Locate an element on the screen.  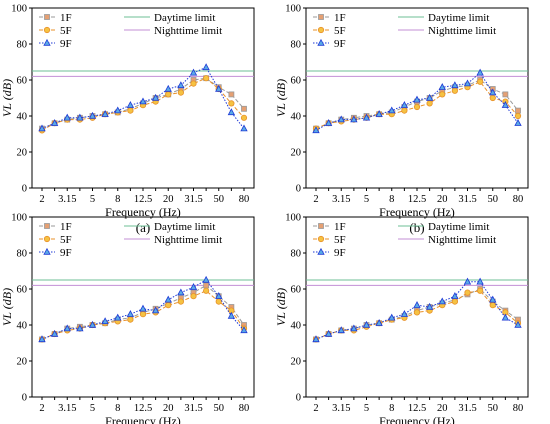
y-tick-label: 40 is located at coordinates (22, 117).